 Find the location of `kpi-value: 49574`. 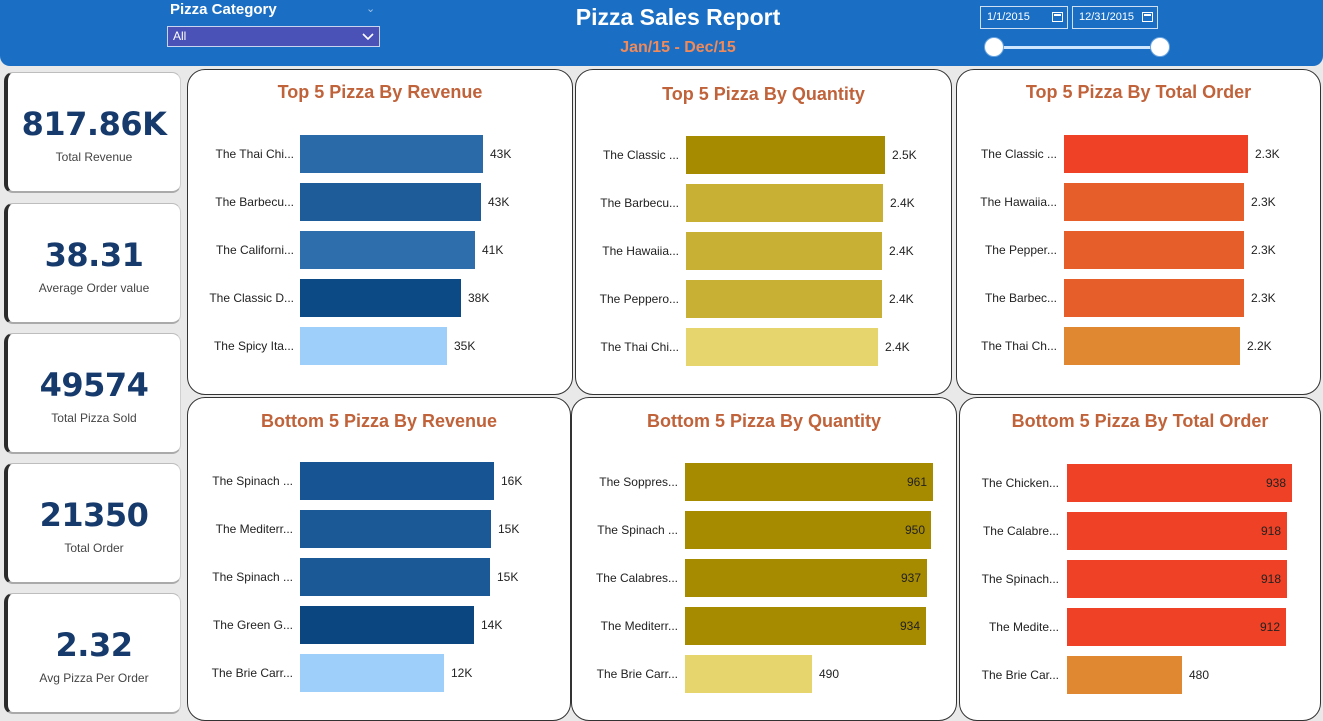

kpi-value: 49574 is located at coordinates (94, 385).